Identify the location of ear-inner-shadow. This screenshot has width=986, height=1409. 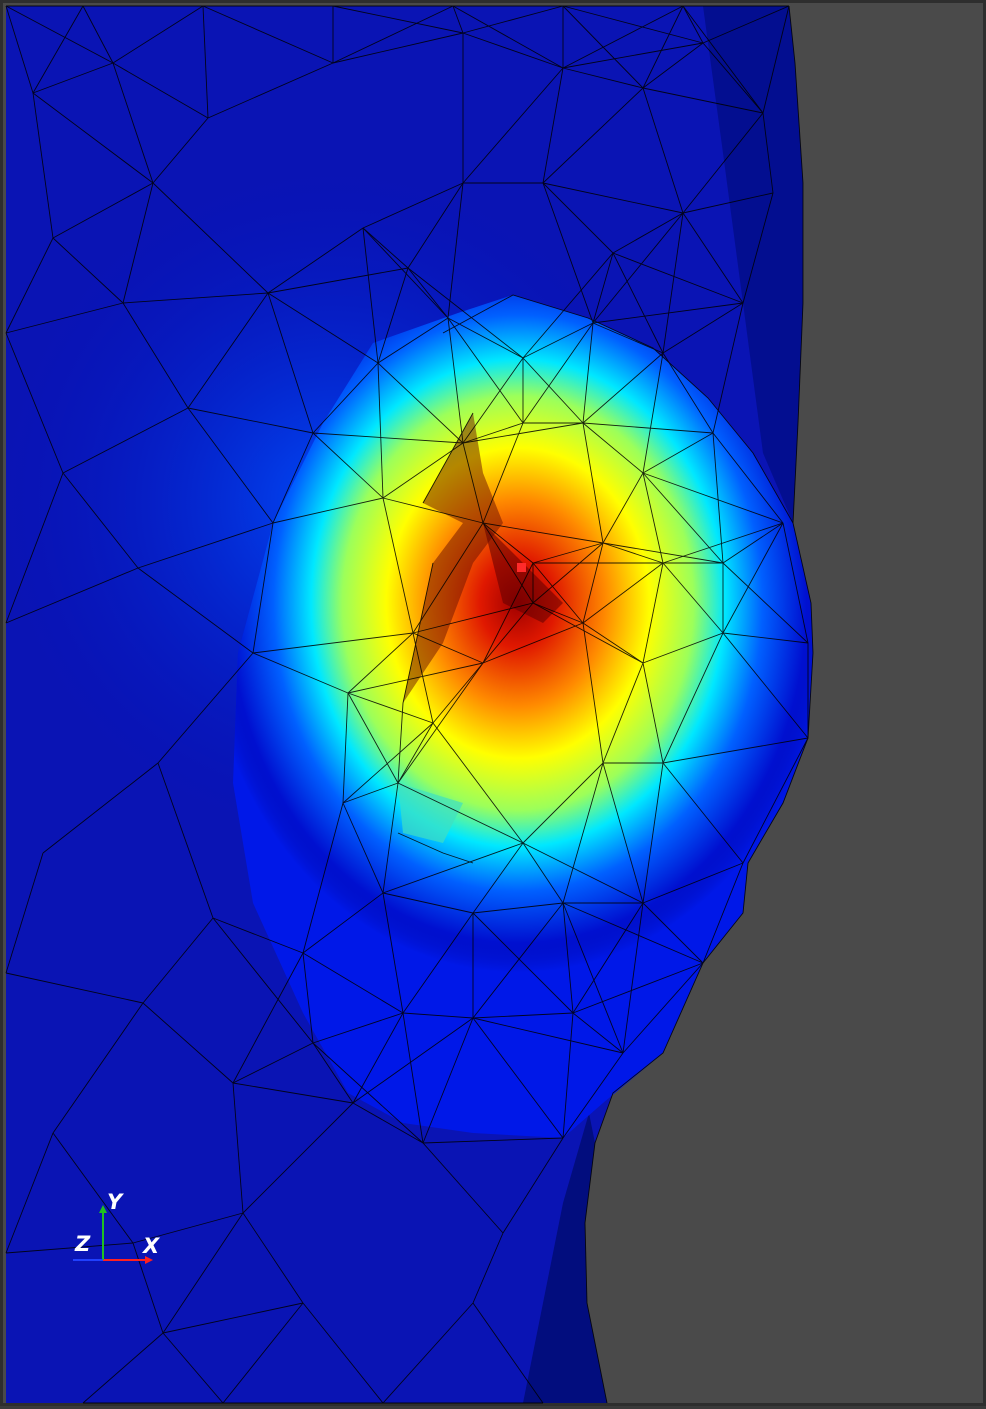
(523, 573).